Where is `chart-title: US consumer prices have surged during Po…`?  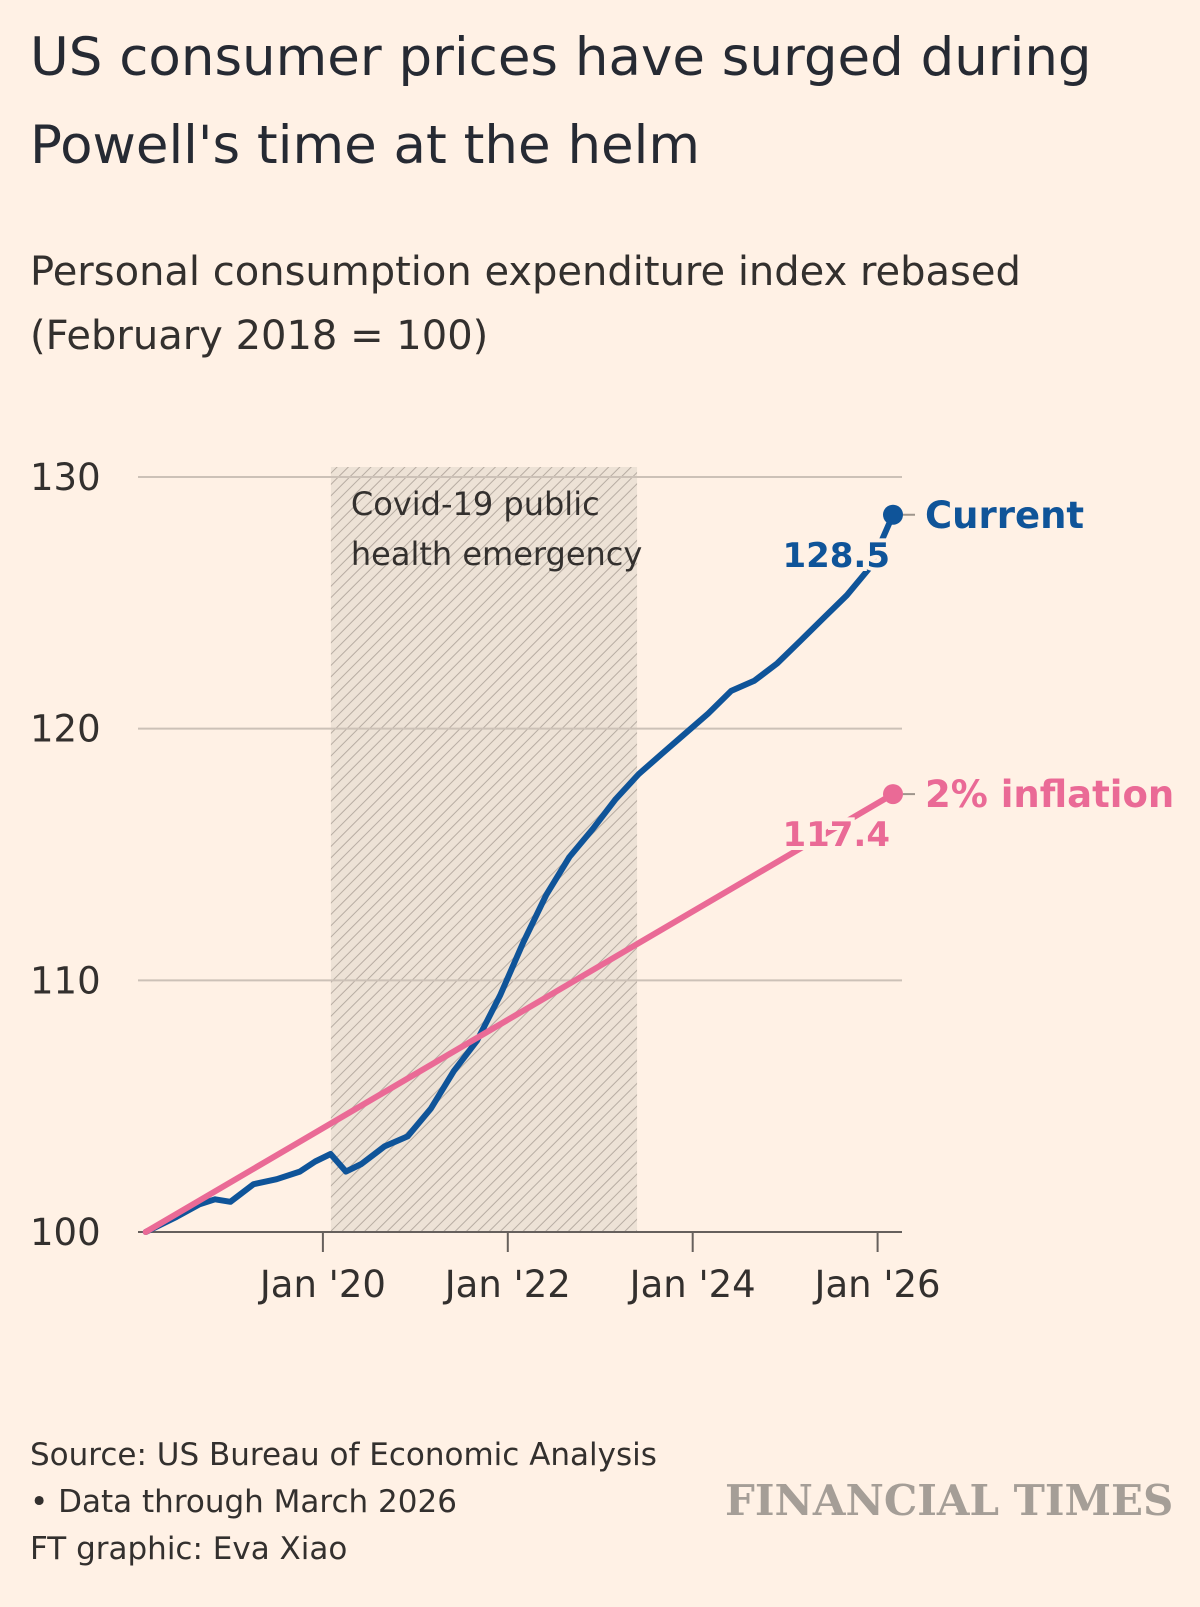
chart-title: US consumer prices have surged during Po… is located at coordinates (561, 101).